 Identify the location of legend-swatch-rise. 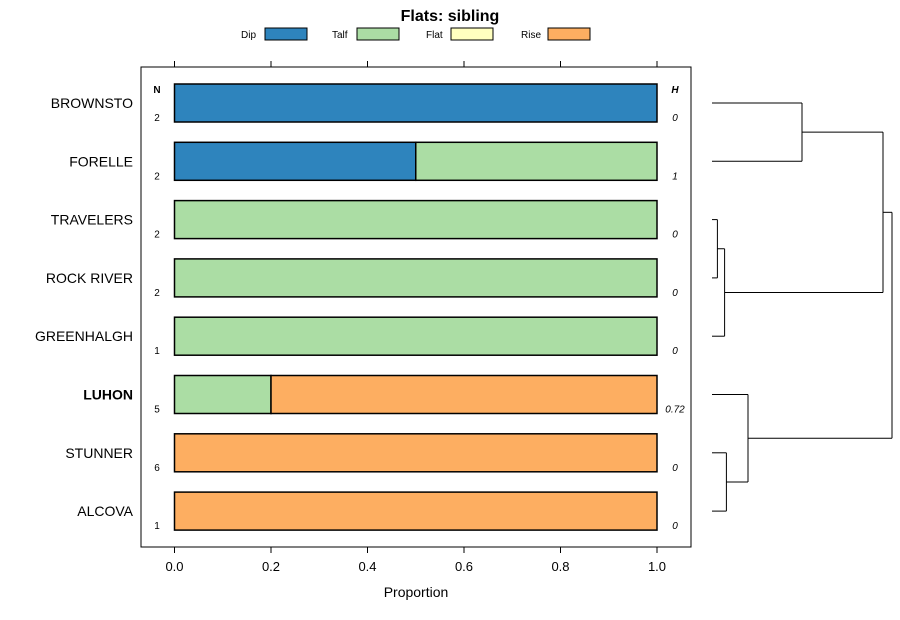
(569, 34).